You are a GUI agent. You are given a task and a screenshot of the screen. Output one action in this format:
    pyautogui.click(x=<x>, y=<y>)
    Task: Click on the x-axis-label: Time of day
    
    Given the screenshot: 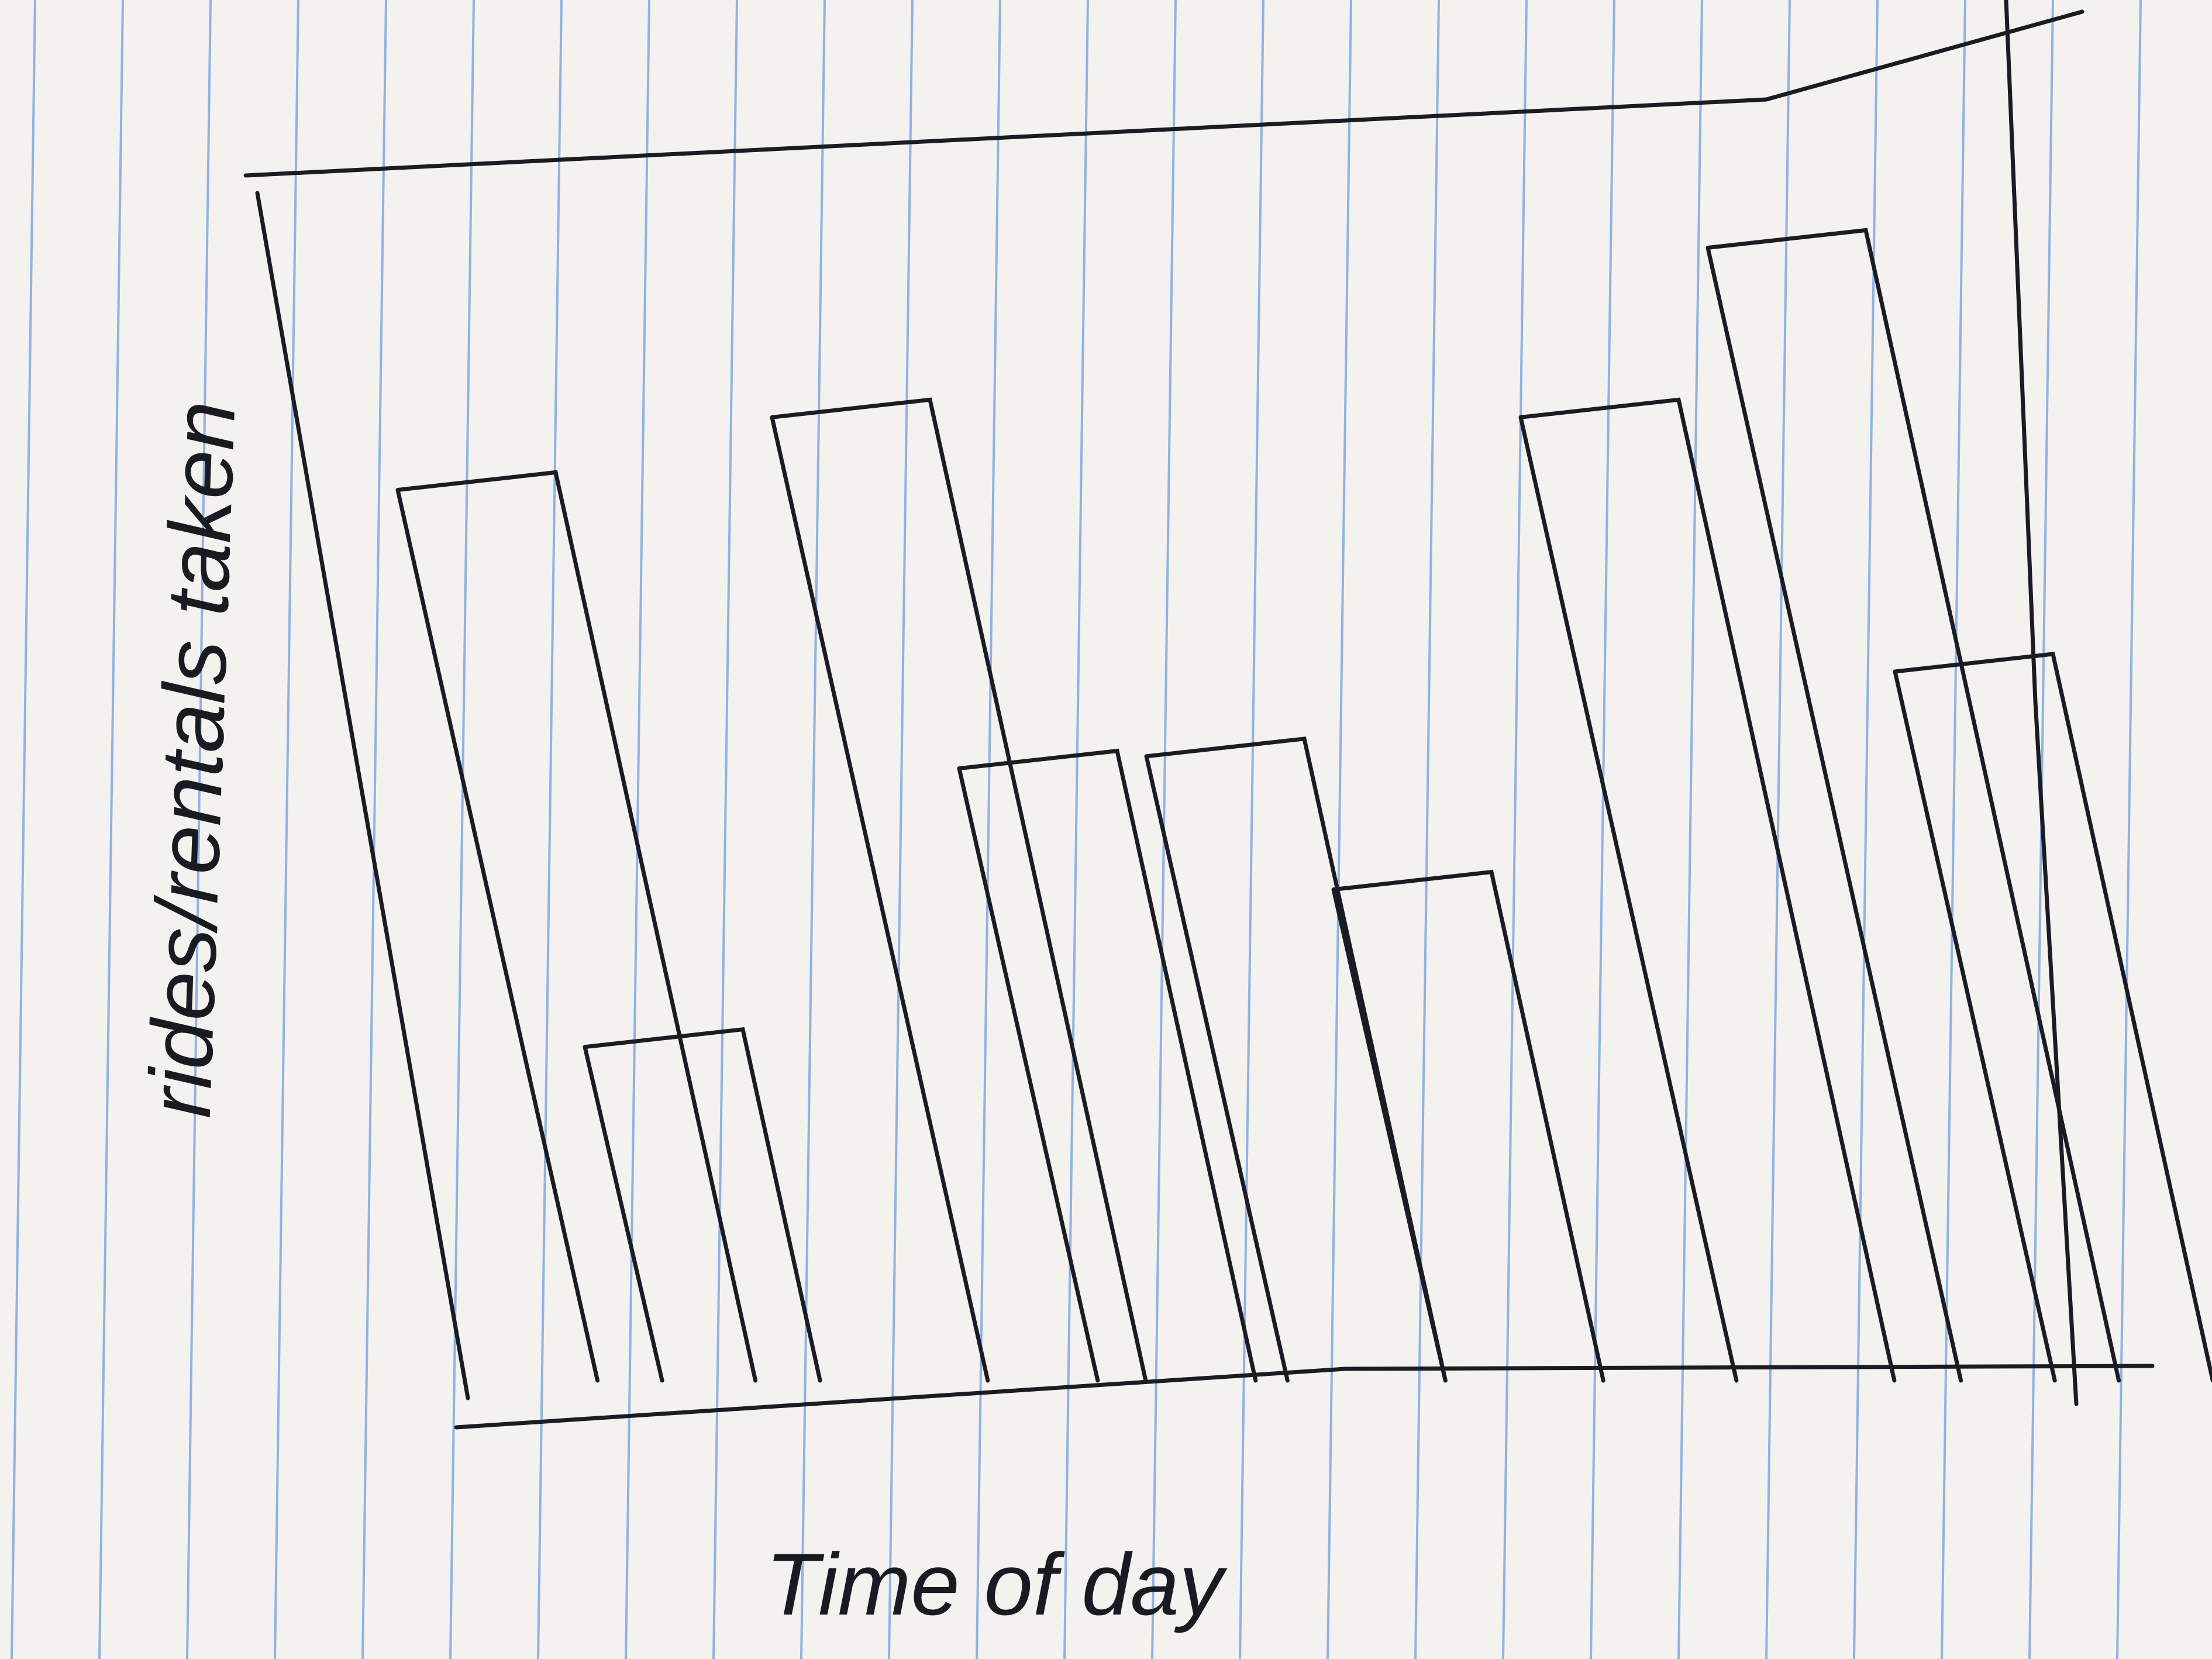 What is the action you would take?
    pyautogui.click(x=997, y=1584)
    